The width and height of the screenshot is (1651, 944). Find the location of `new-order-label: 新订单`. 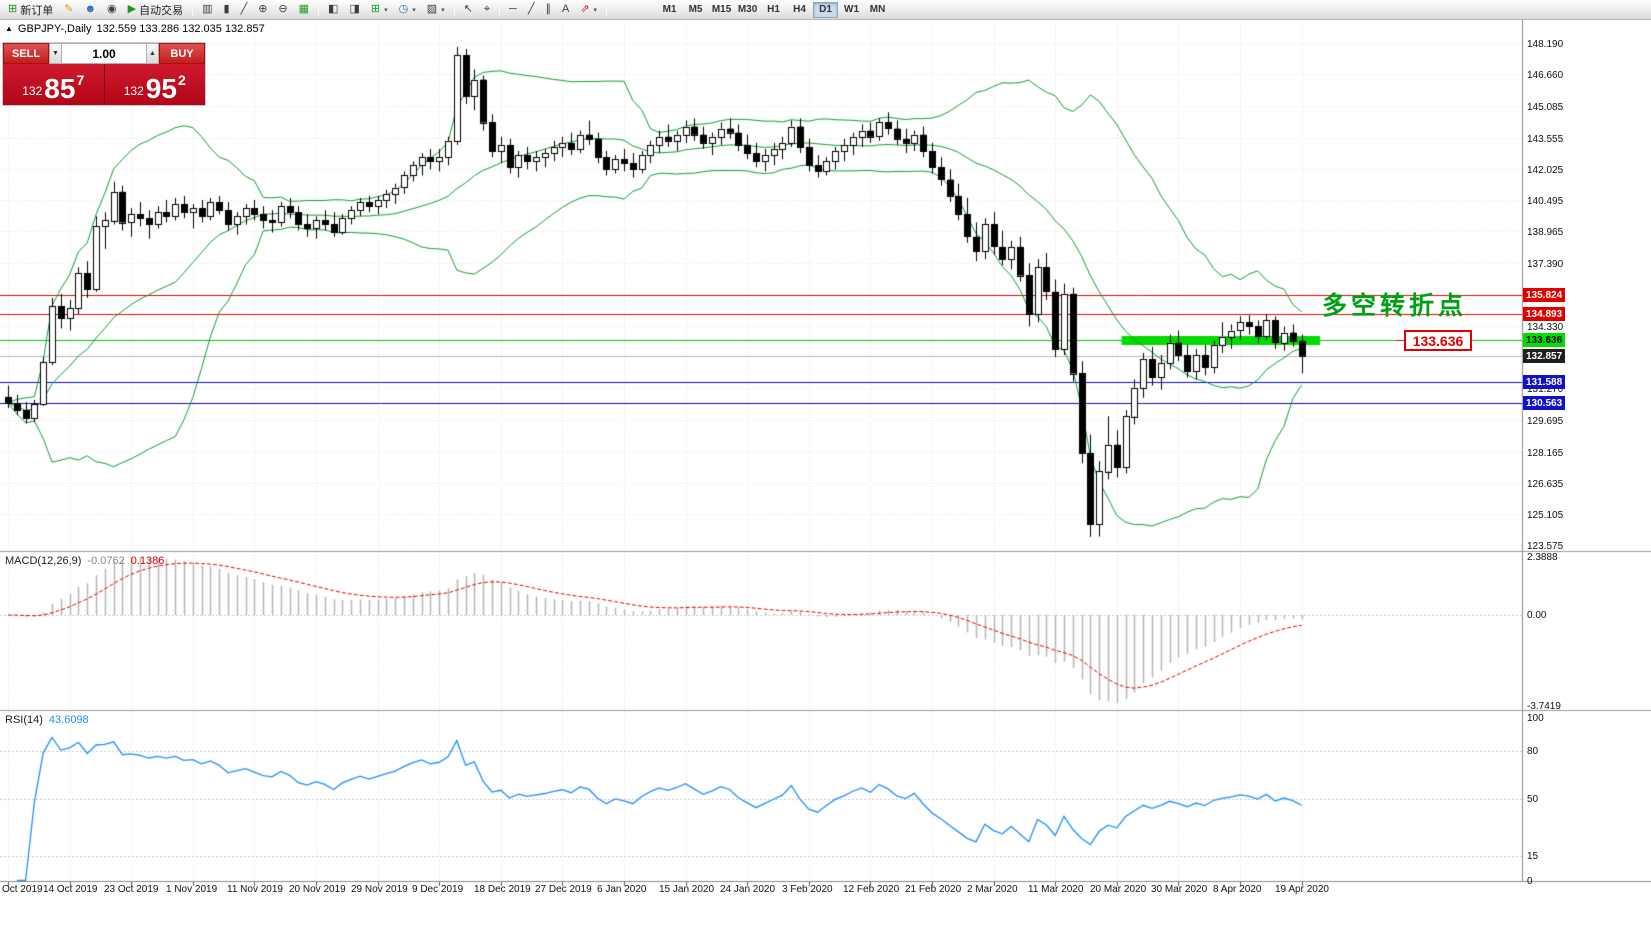

new-order-label: 新订单 is located at coordinates (37, 10).